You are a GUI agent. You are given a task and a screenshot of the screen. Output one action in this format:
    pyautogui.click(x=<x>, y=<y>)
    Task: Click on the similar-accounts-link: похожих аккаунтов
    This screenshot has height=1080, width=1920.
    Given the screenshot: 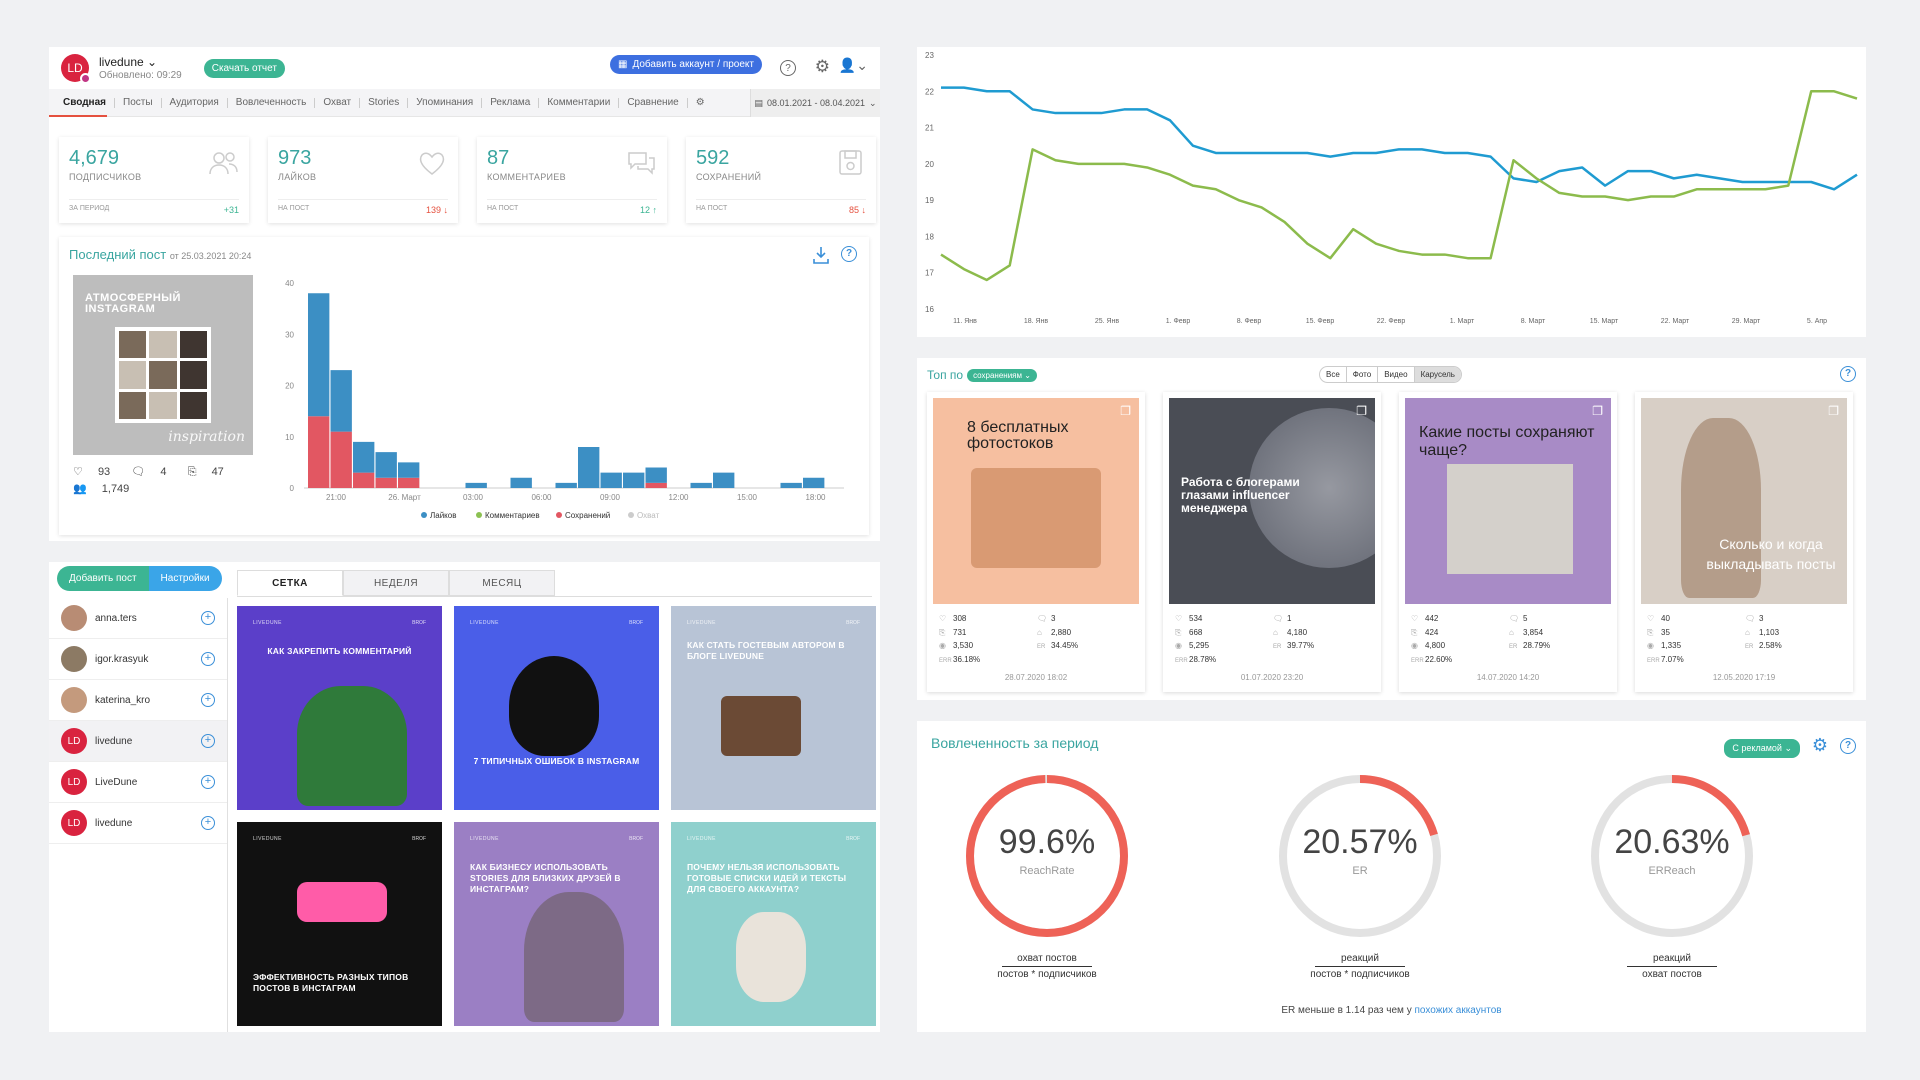 What is the action you would take?
    pyautogui.click(x=1458, y=1010)
    